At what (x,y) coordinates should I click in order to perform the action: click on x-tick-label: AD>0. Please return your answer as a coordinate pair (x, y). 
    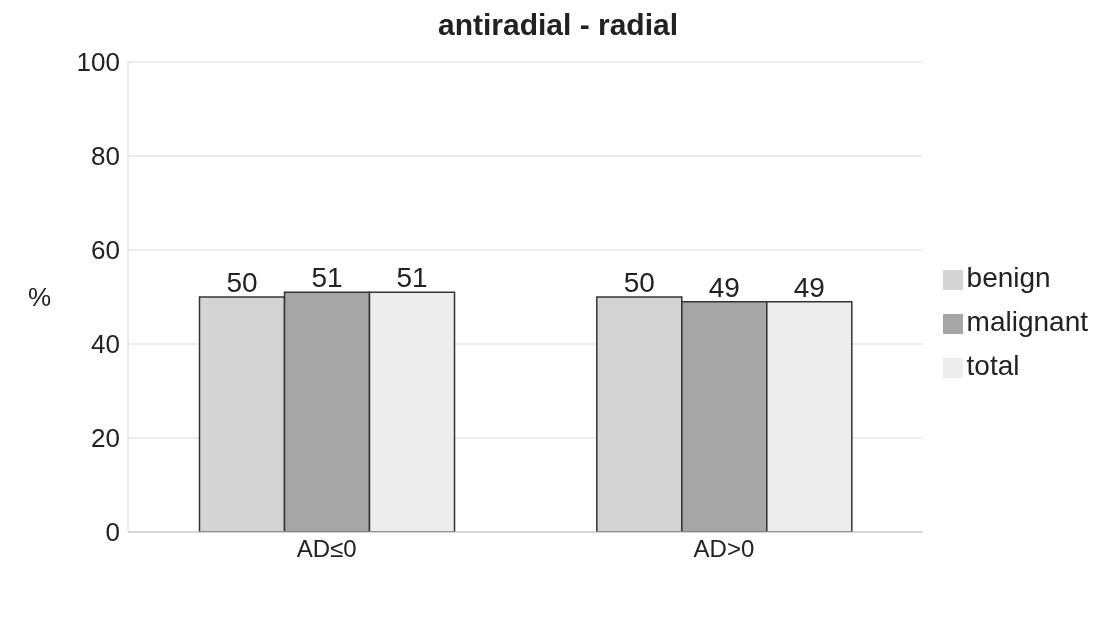
    Looking at the image, I should click on (724, 549).